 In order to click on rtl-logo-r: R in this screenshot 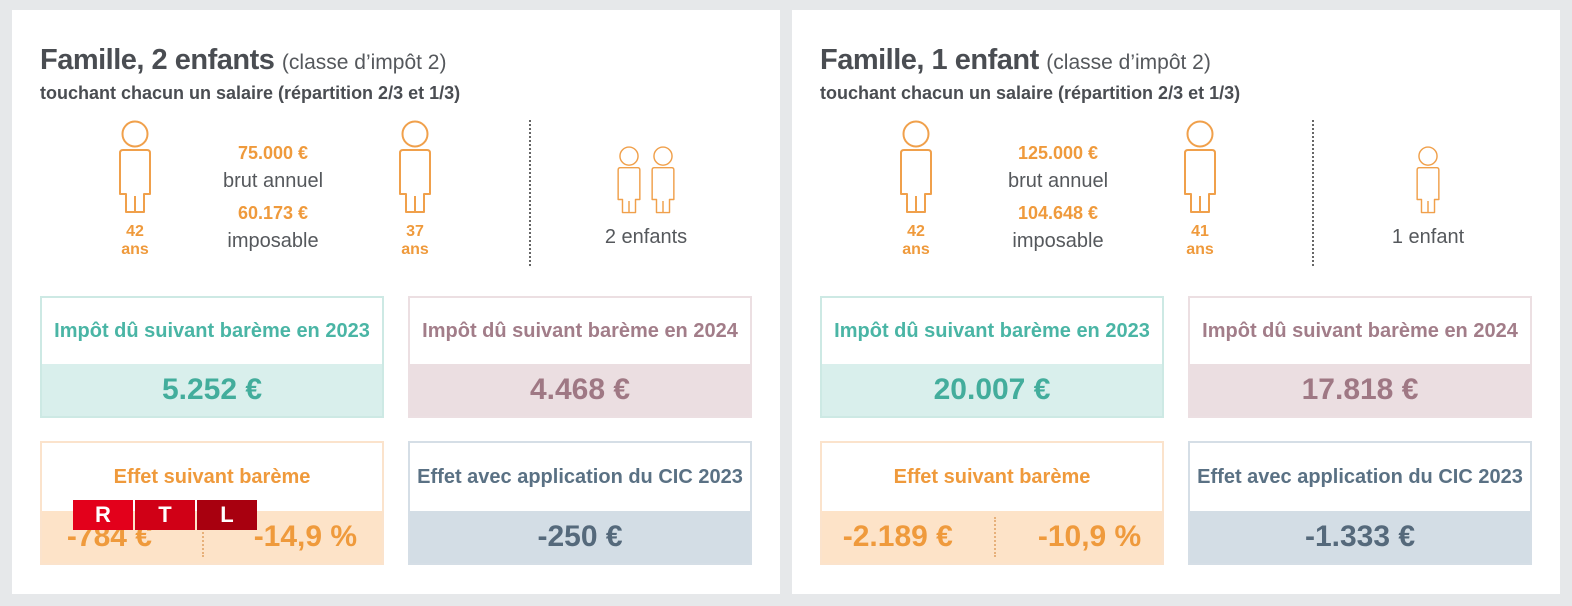, I will do `click(103, 515)`.